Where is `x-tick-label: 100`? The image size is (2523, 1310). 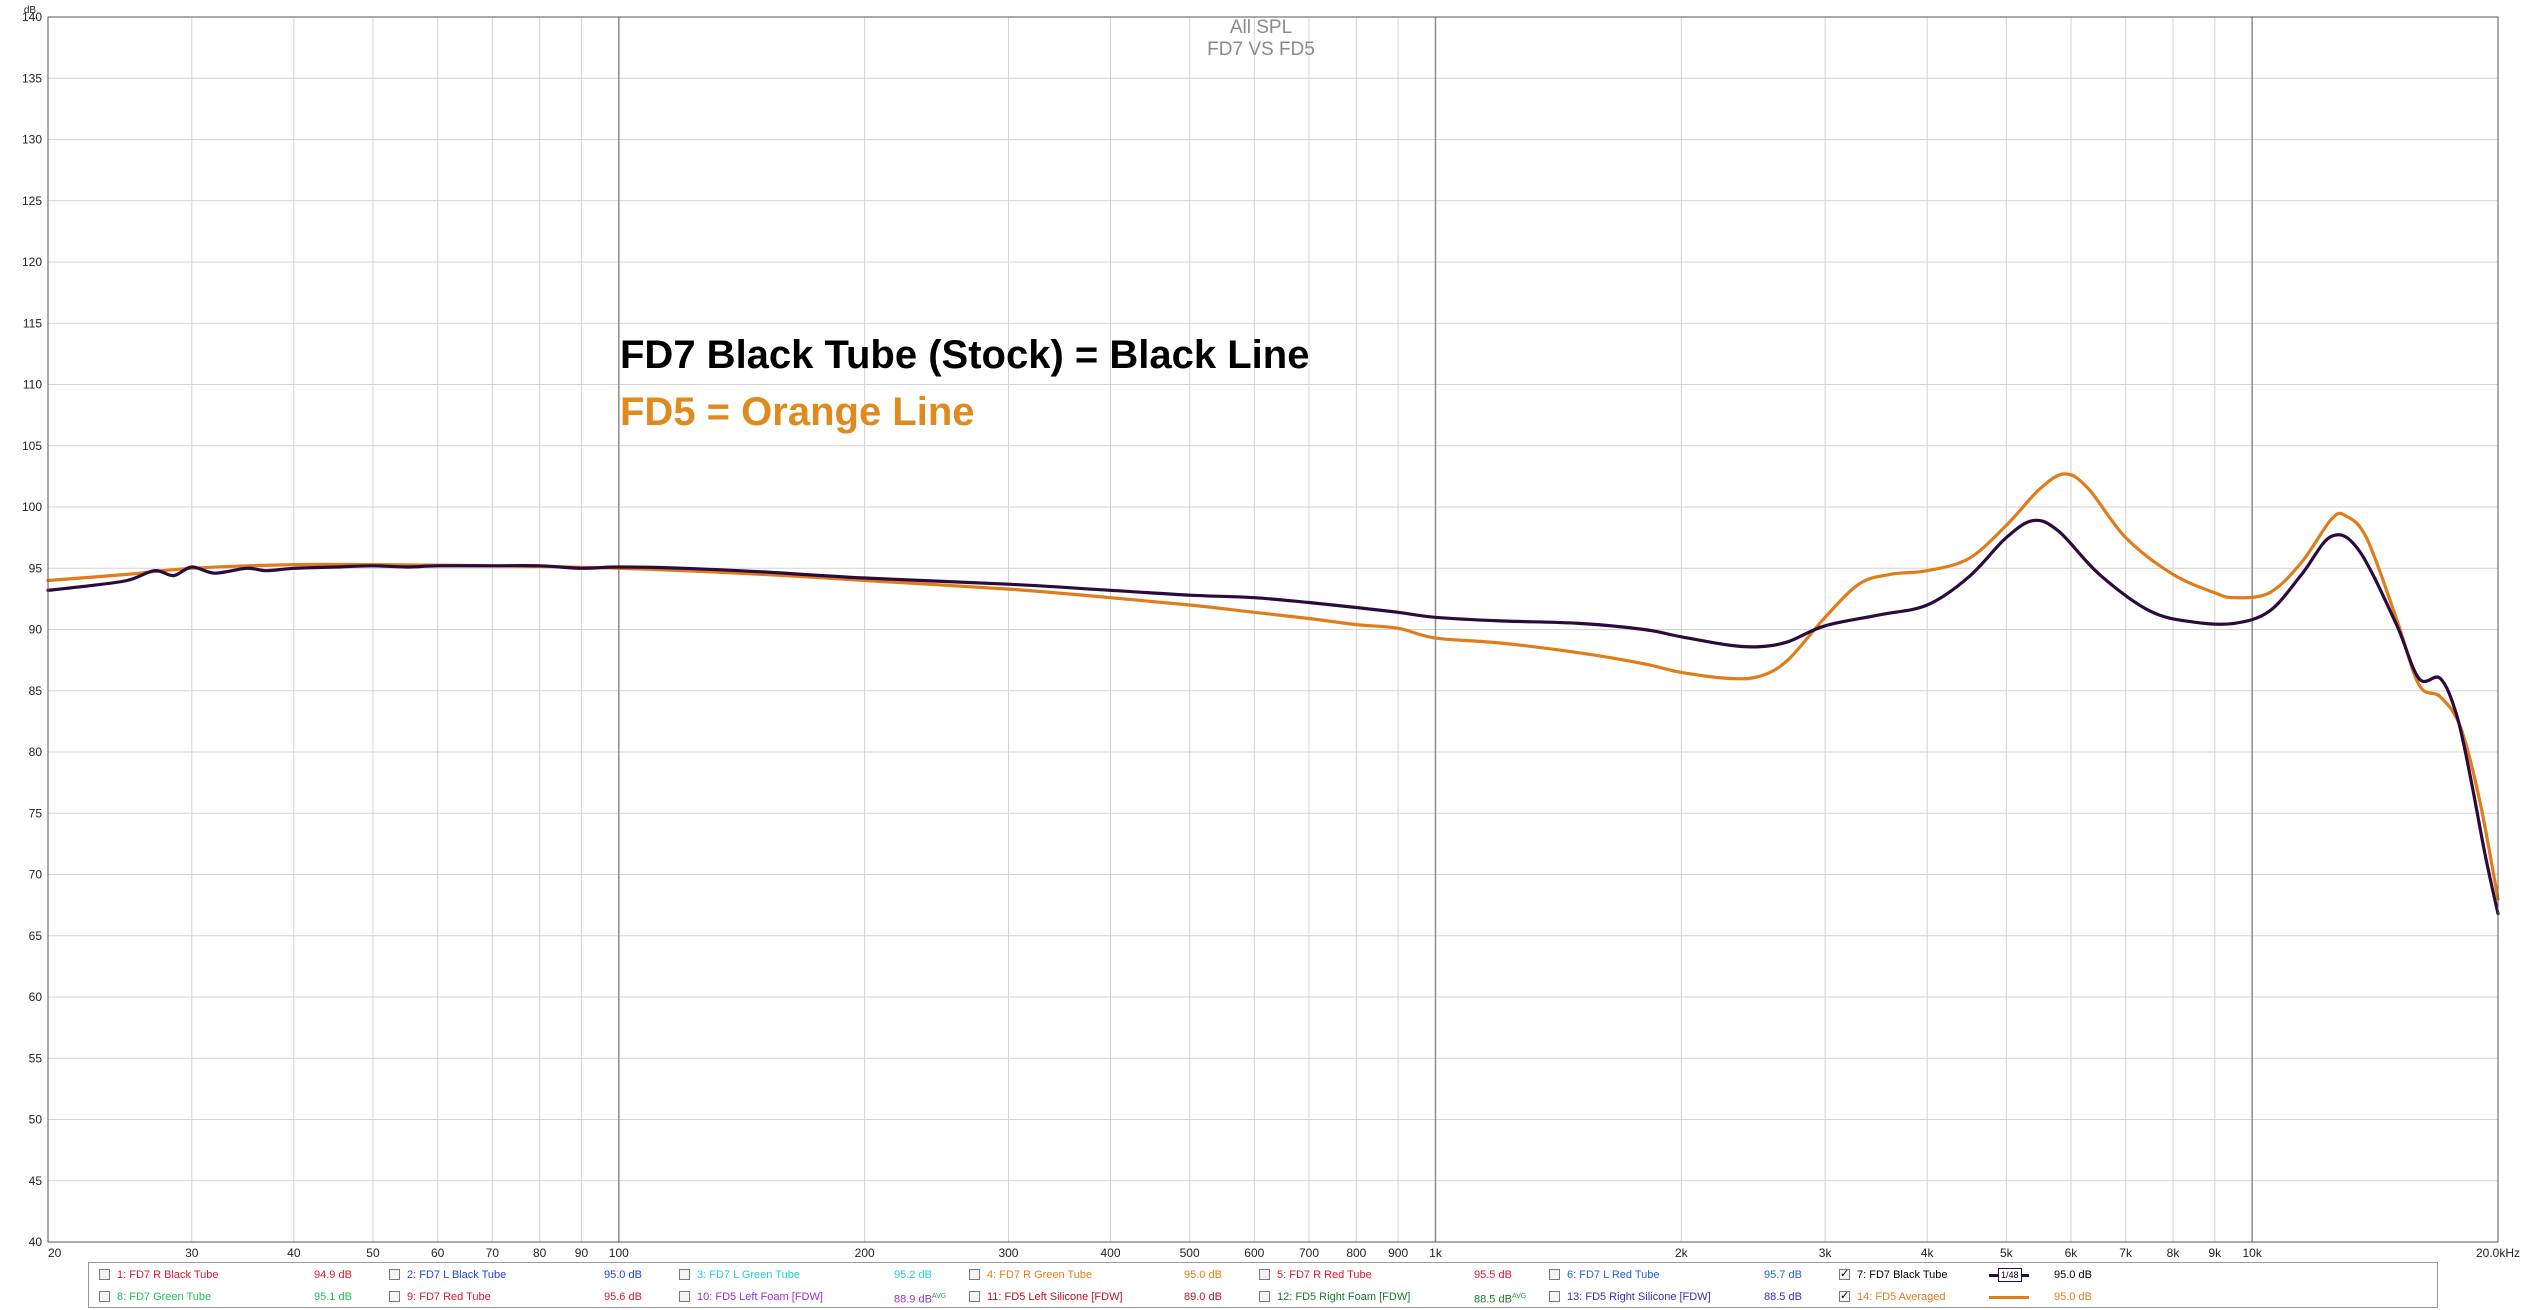
x-tick-label: 100 is located at coordinates (619, 1253).